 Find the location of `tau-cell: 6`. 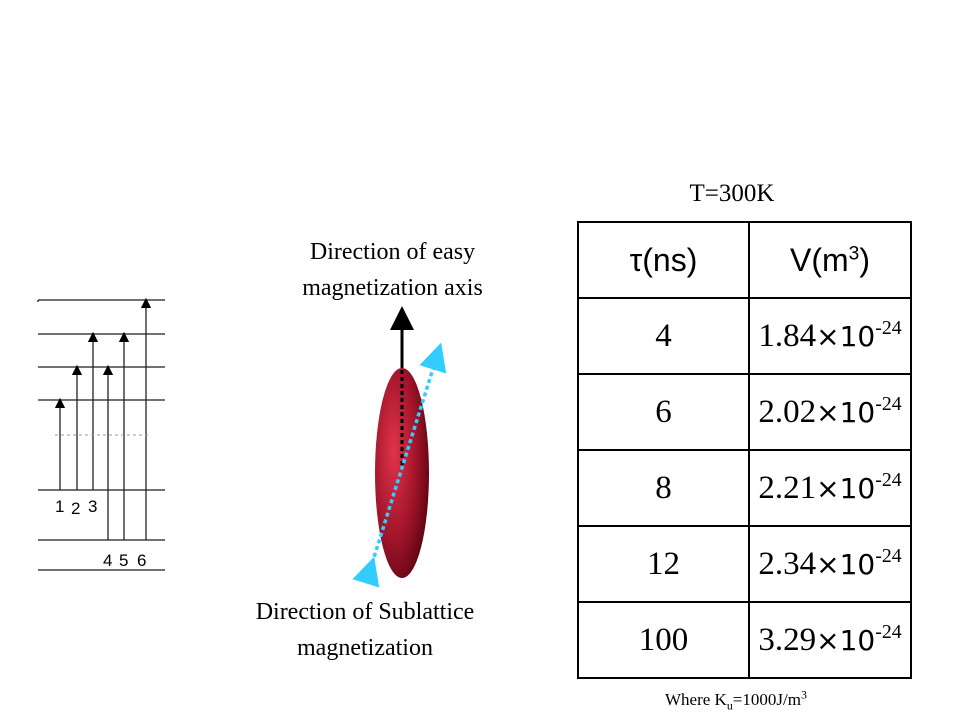

tau-cell: 6 is located at coordinates (663, 412).